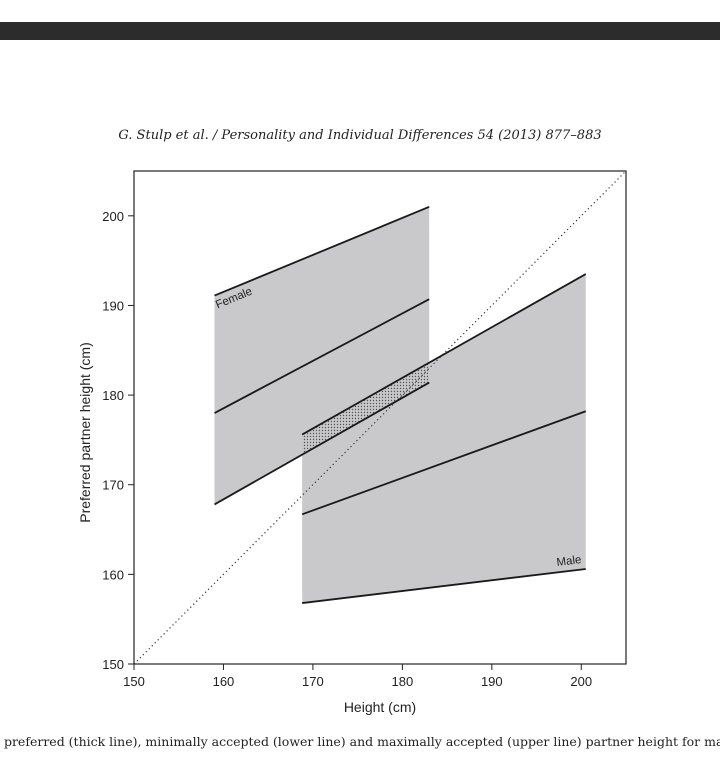 The width and height of the screenshot is (720, 758). I want to click on overlap-region, so click(366, 408).